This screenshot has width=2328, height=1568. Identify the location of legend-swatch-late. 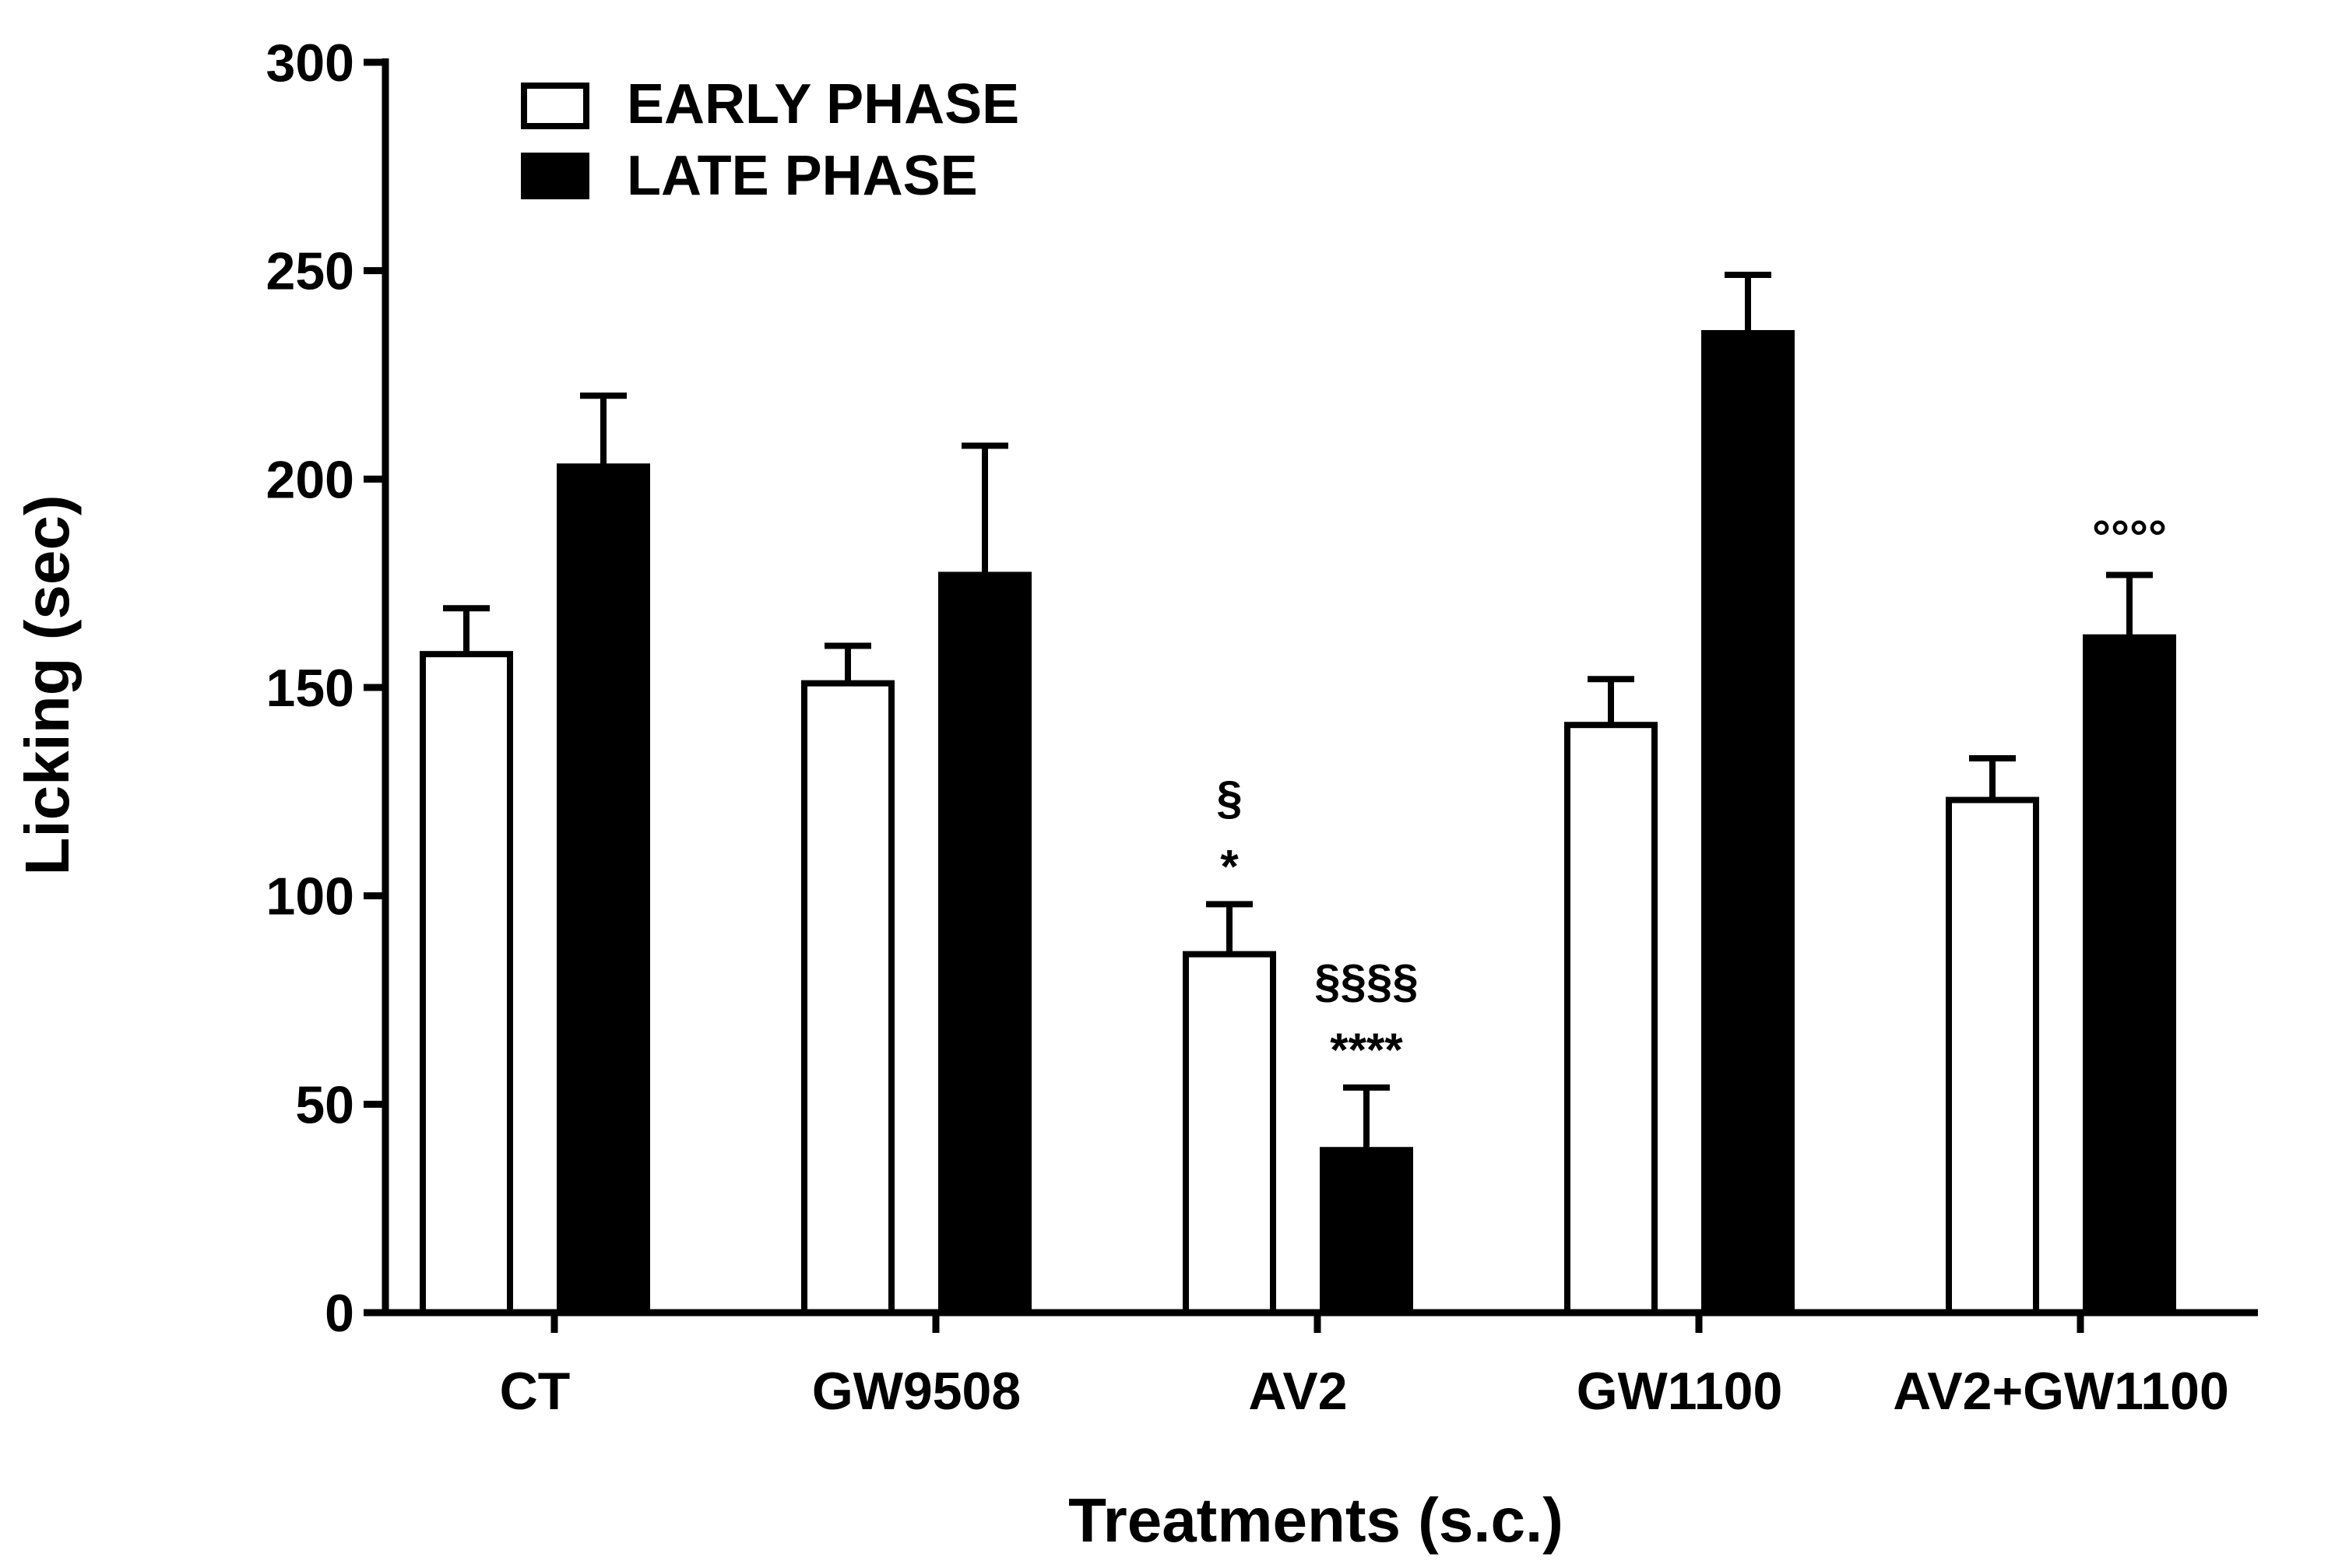
(555, 176).